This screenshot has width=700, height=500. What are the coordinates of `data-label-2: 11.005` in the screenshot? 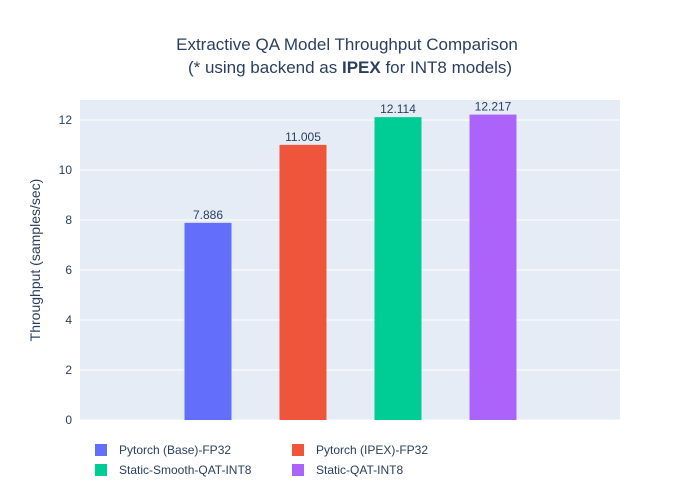 It's located at (303, 137).